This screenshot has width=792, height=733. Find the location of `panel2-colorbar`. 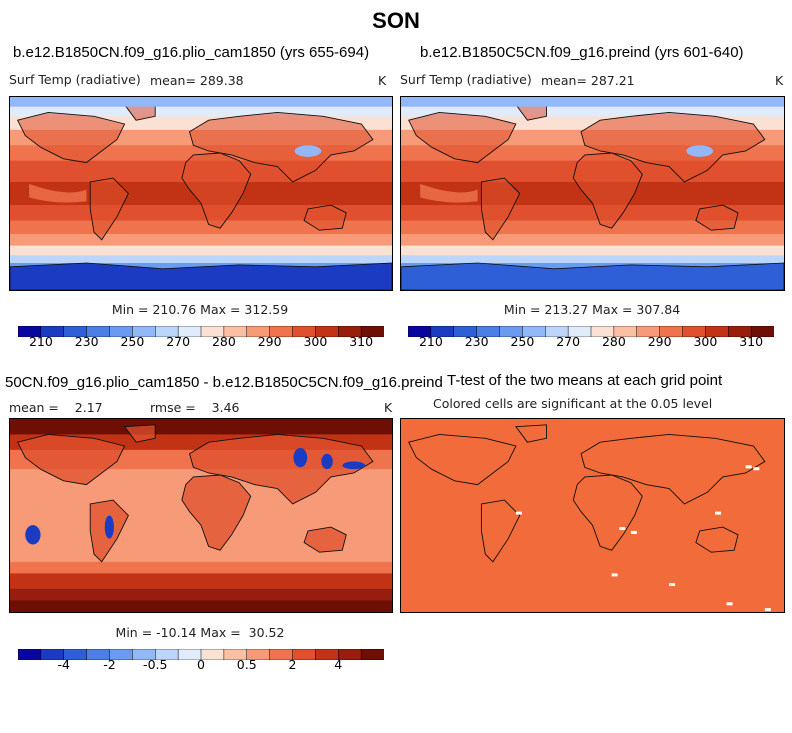

panel2-colorbar is located at coordinates (591, 330).